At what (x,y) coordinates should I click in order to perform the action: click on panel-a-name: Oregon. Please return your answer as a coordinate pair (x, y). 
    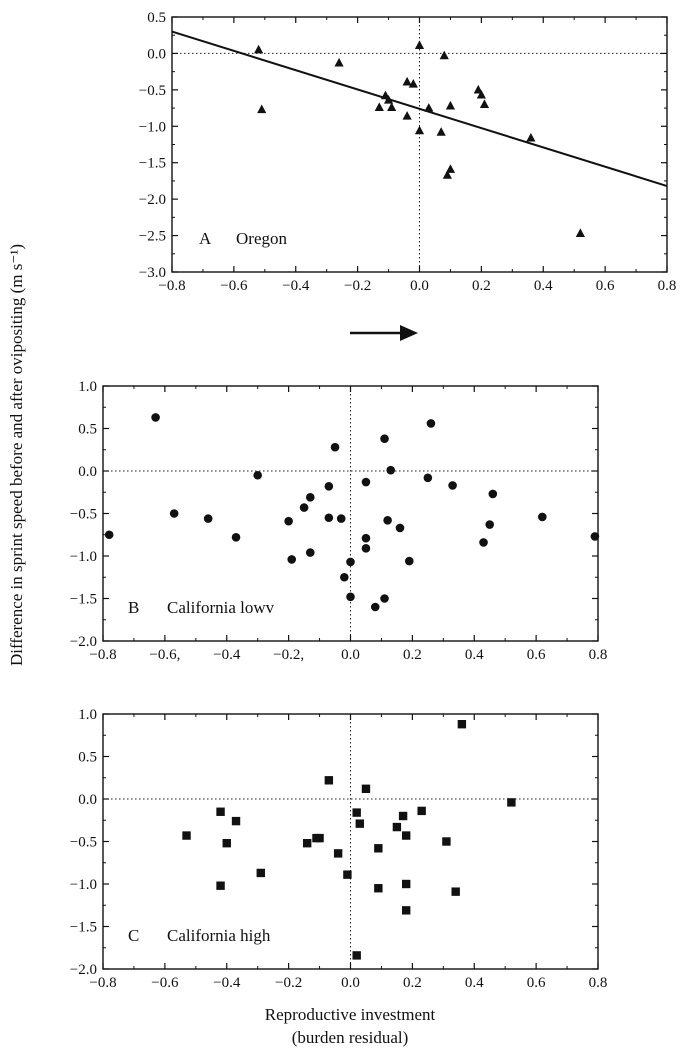
    Looking at the image, I should click on (261, 238).